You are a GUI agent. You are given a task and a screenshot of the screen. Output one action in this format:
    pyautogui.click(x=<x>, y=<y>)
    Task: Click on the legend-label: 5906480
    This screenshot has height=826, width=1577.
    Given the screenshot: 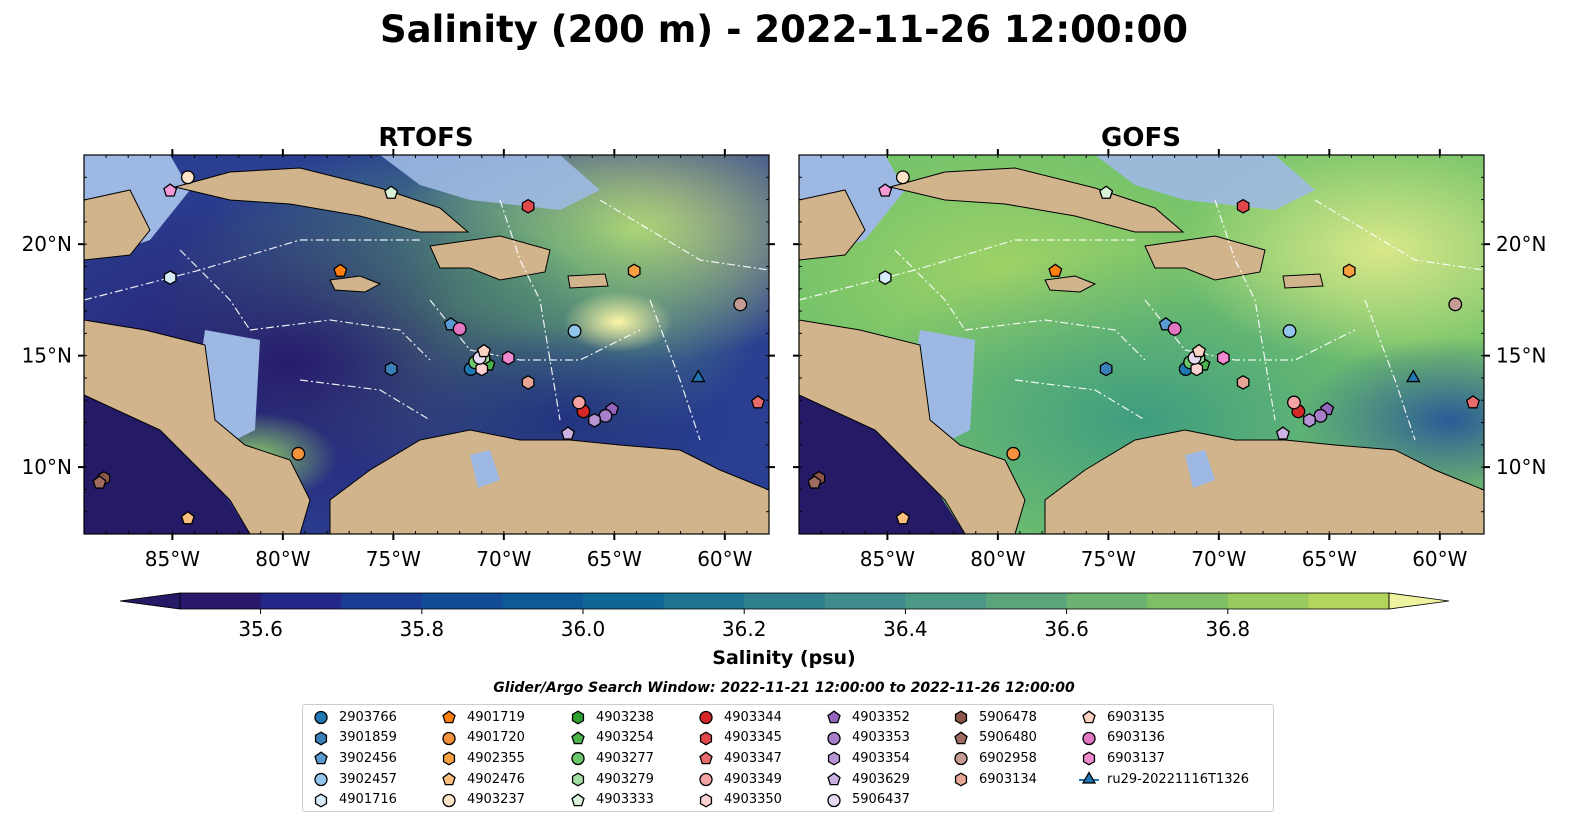 What is the action you would take?
    pyautogui.click(x=1008, y=738)
    